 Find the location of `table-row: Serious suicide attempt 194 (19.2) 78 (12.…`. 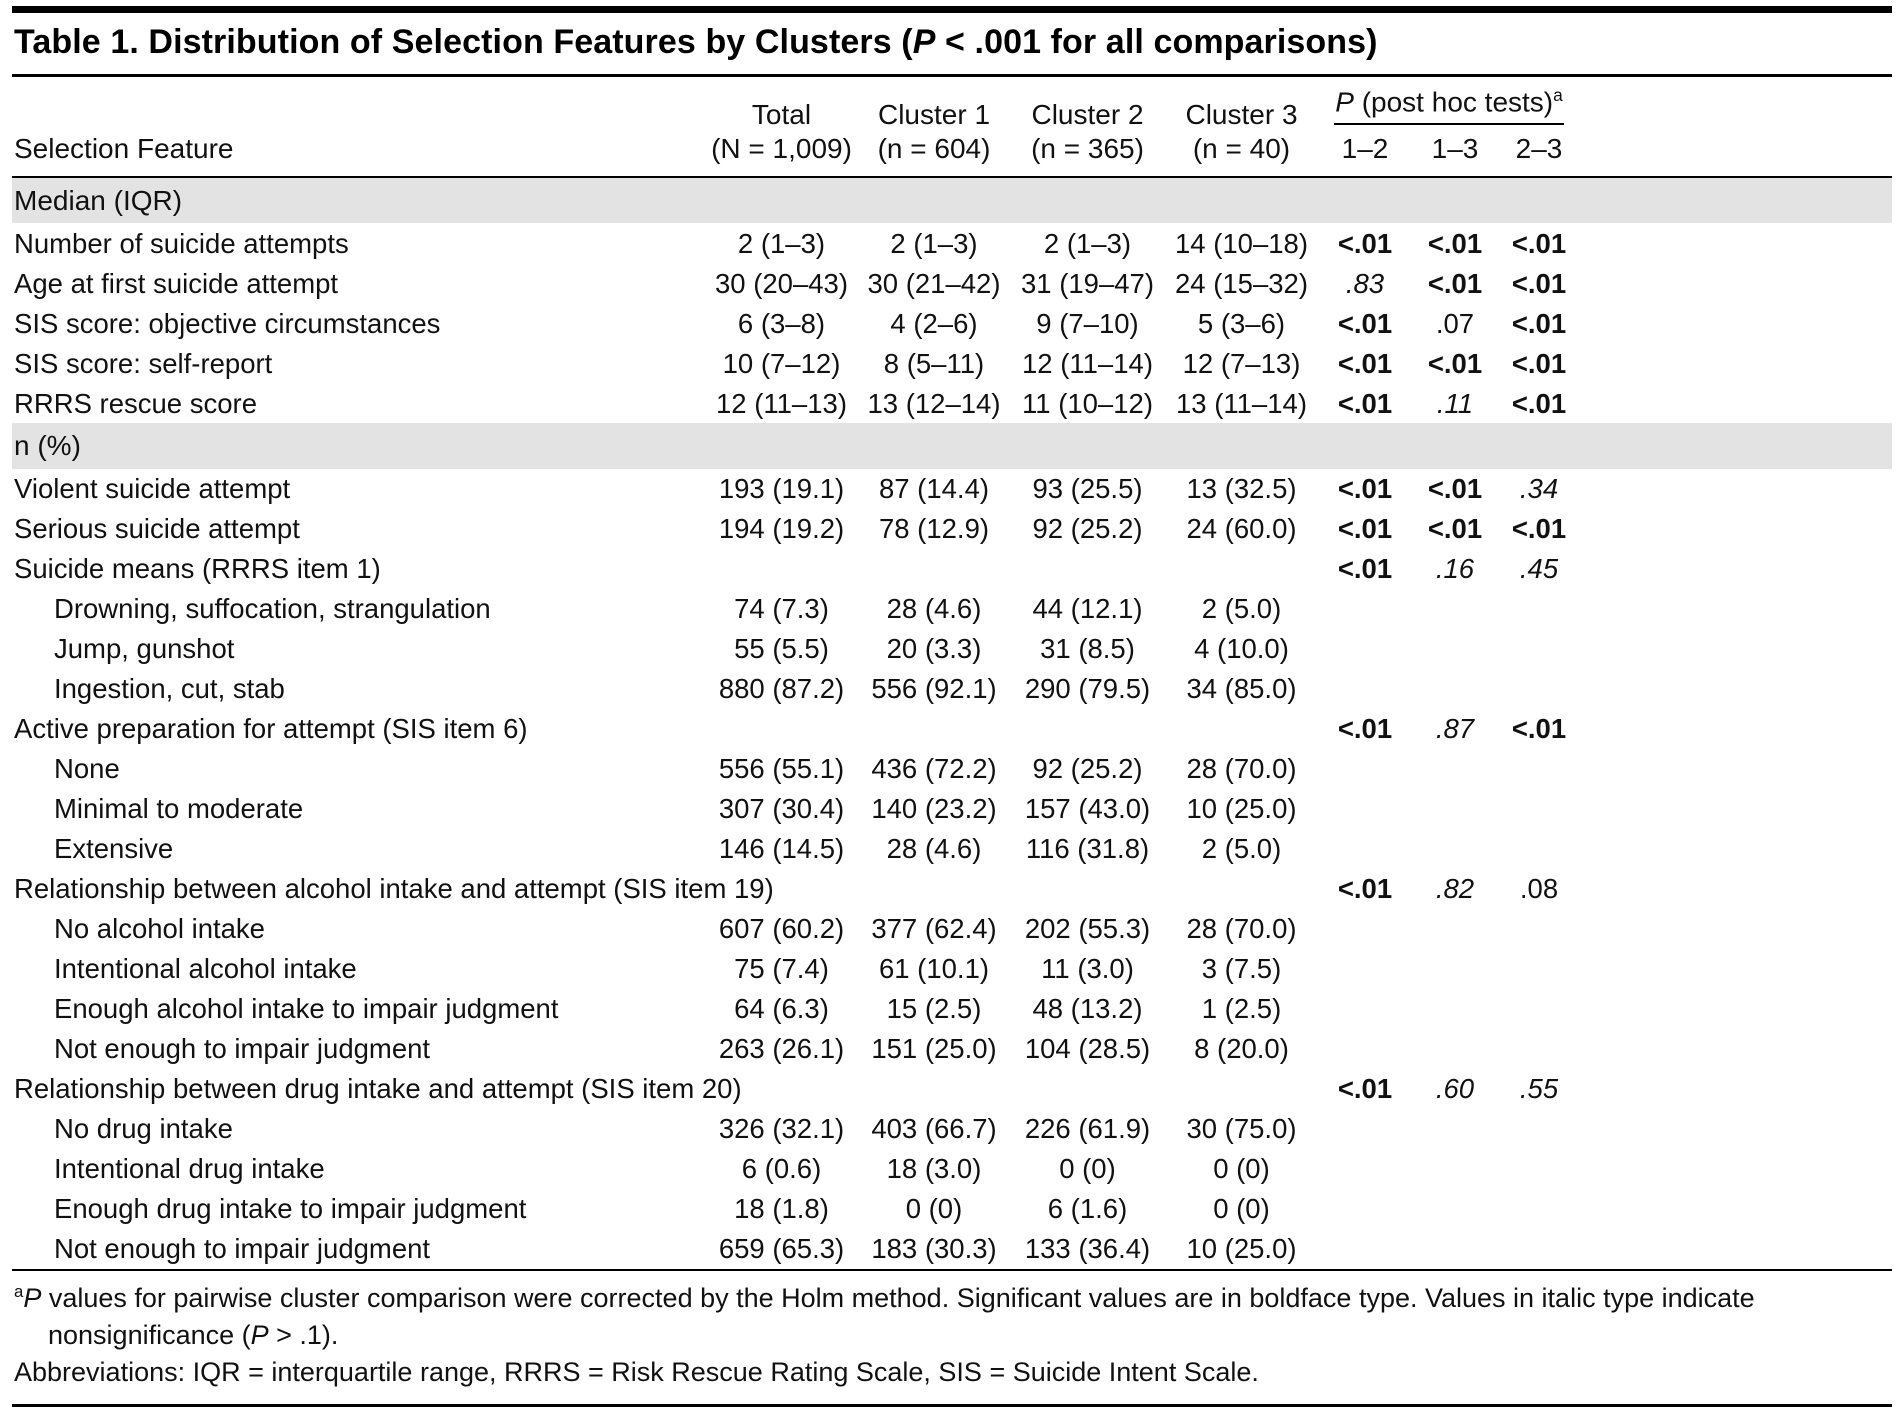

table-row: Serious suicide attempt 194 (19.2) 78 (12.… is located at coordinates (952, 529).